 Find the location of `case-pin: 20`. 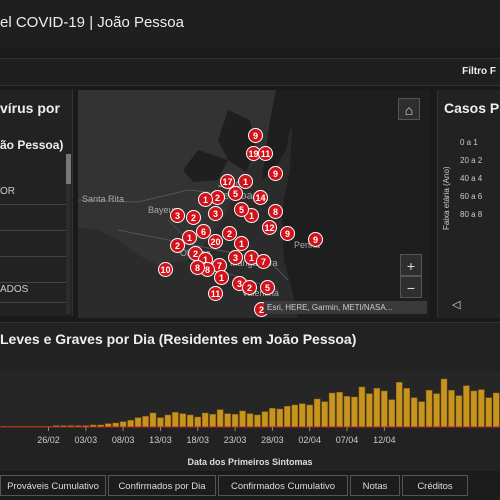

case-pin: 20 is located at coordinates (215, 241).